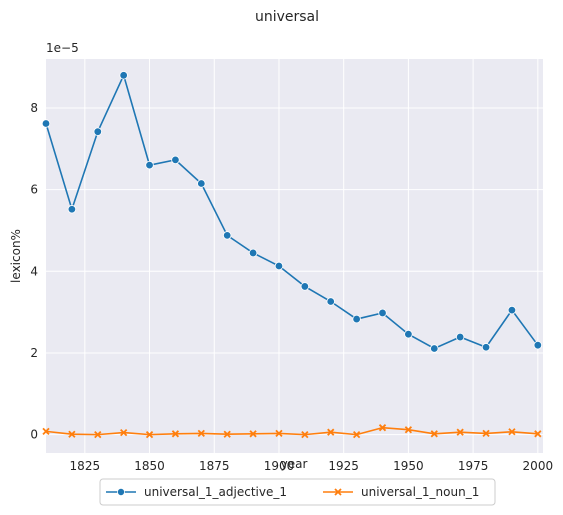  I want to click on y-tick-label: 8, so click(34, 108).